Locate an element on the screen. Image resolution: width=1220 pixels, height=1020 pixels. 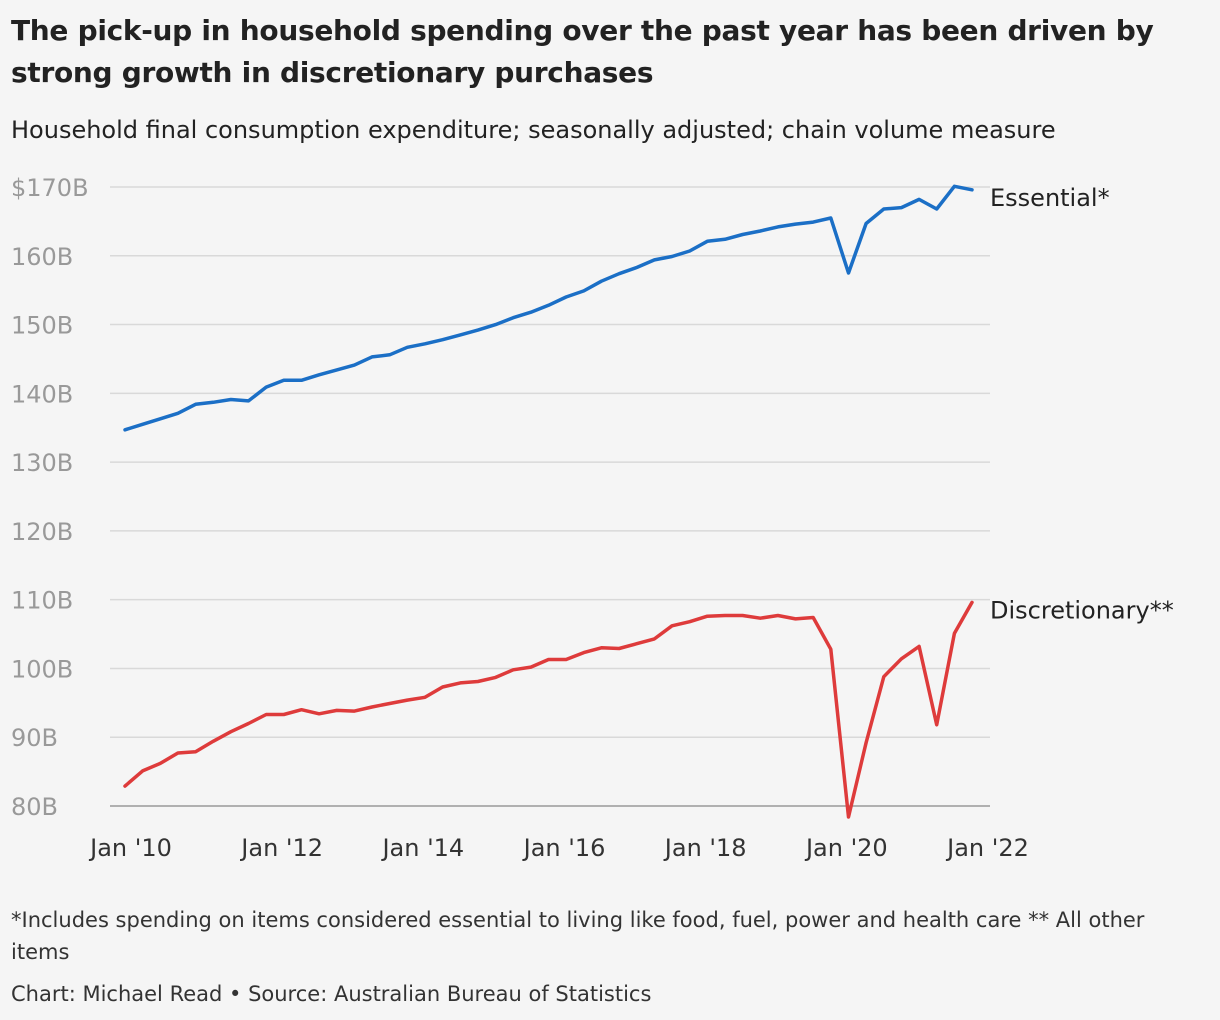
y-tick-label: 140B is located at coordinates (42, 394).